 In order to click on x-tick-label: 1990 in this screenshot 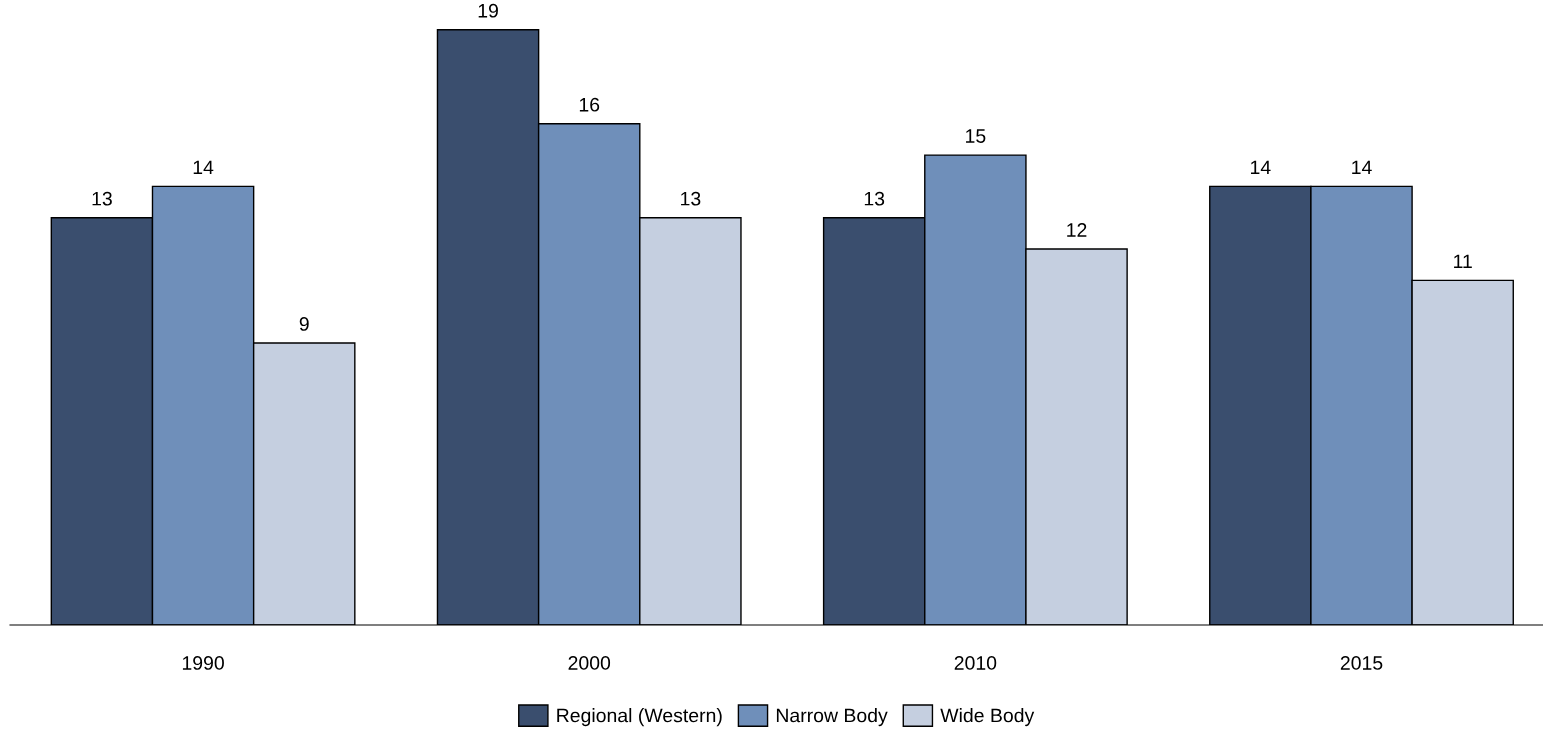, I will do `click(203, 663)`.